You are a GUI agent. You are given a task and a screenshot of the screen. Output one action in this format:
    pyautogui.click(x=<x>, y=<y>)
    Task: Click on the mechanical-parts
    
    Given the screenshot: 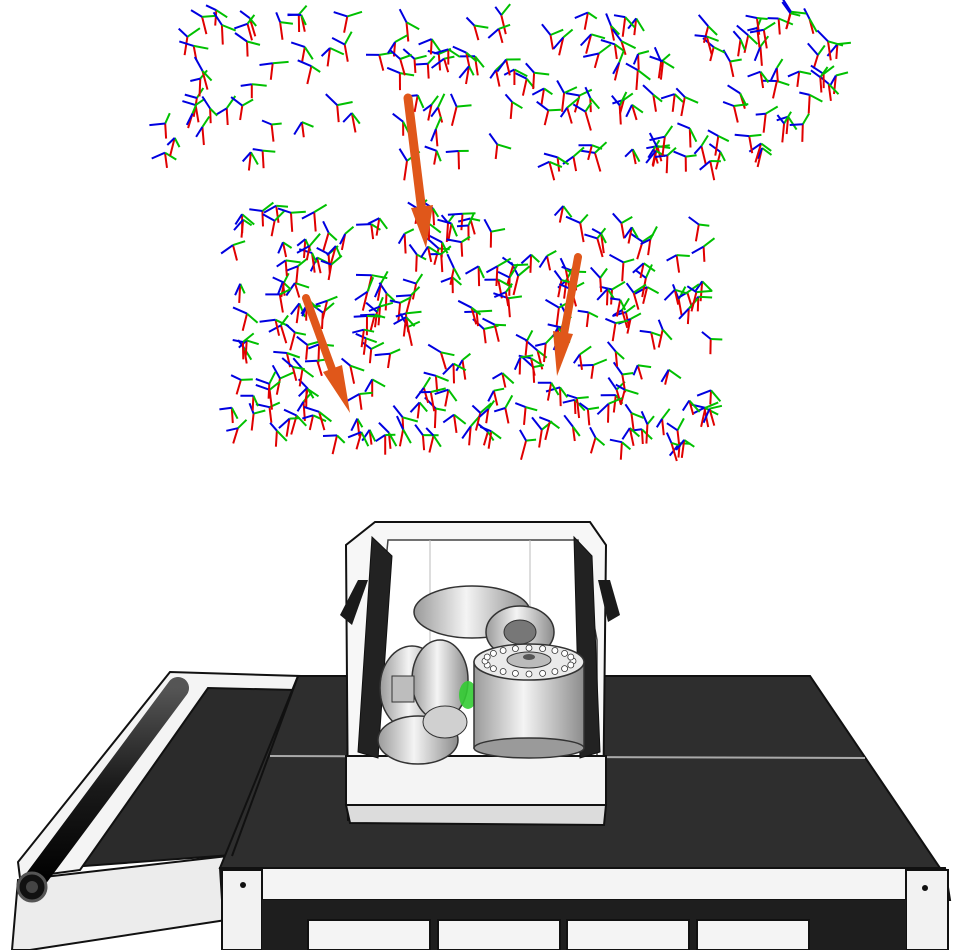 What is the action you would take?
    pyautogui.click(x=481, y=675)
    